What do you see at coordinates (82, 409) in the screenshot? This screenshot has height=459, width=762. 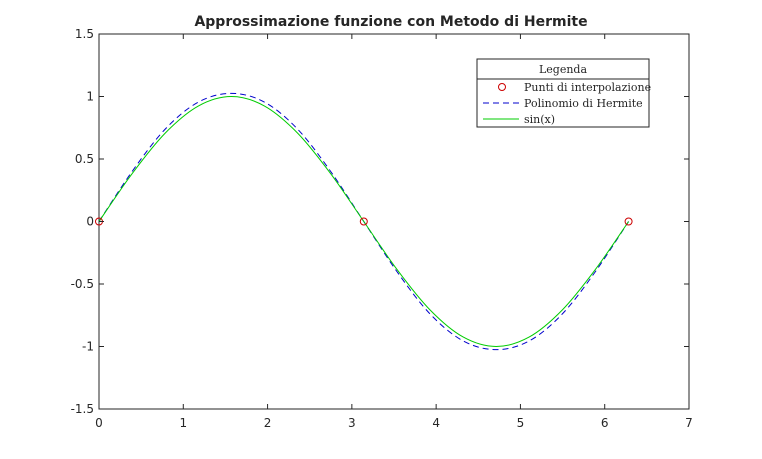 I see `y-tick-label: -1.5` at bounding box center [82, 409].